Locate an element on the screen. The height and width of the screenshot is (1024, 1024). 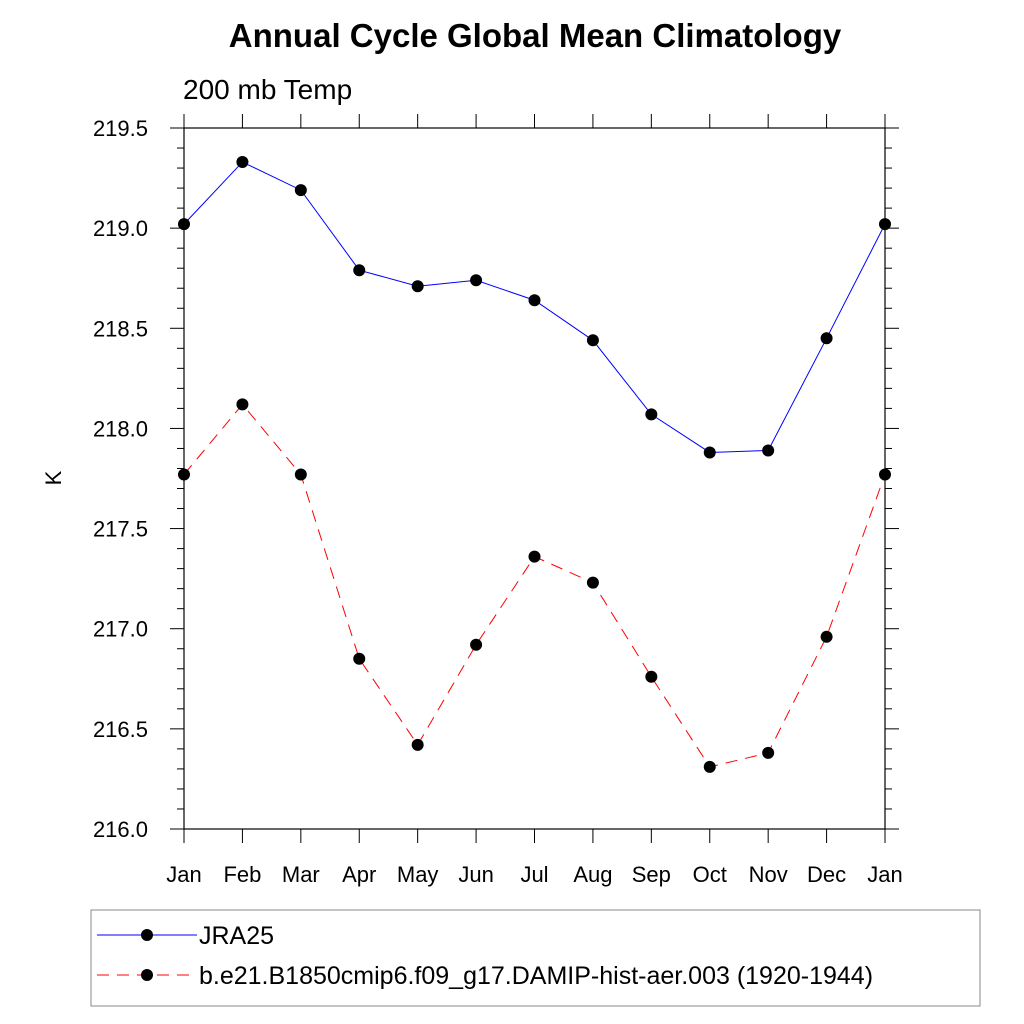
x-tick-label: Sep is located at coordinates (651, 874).